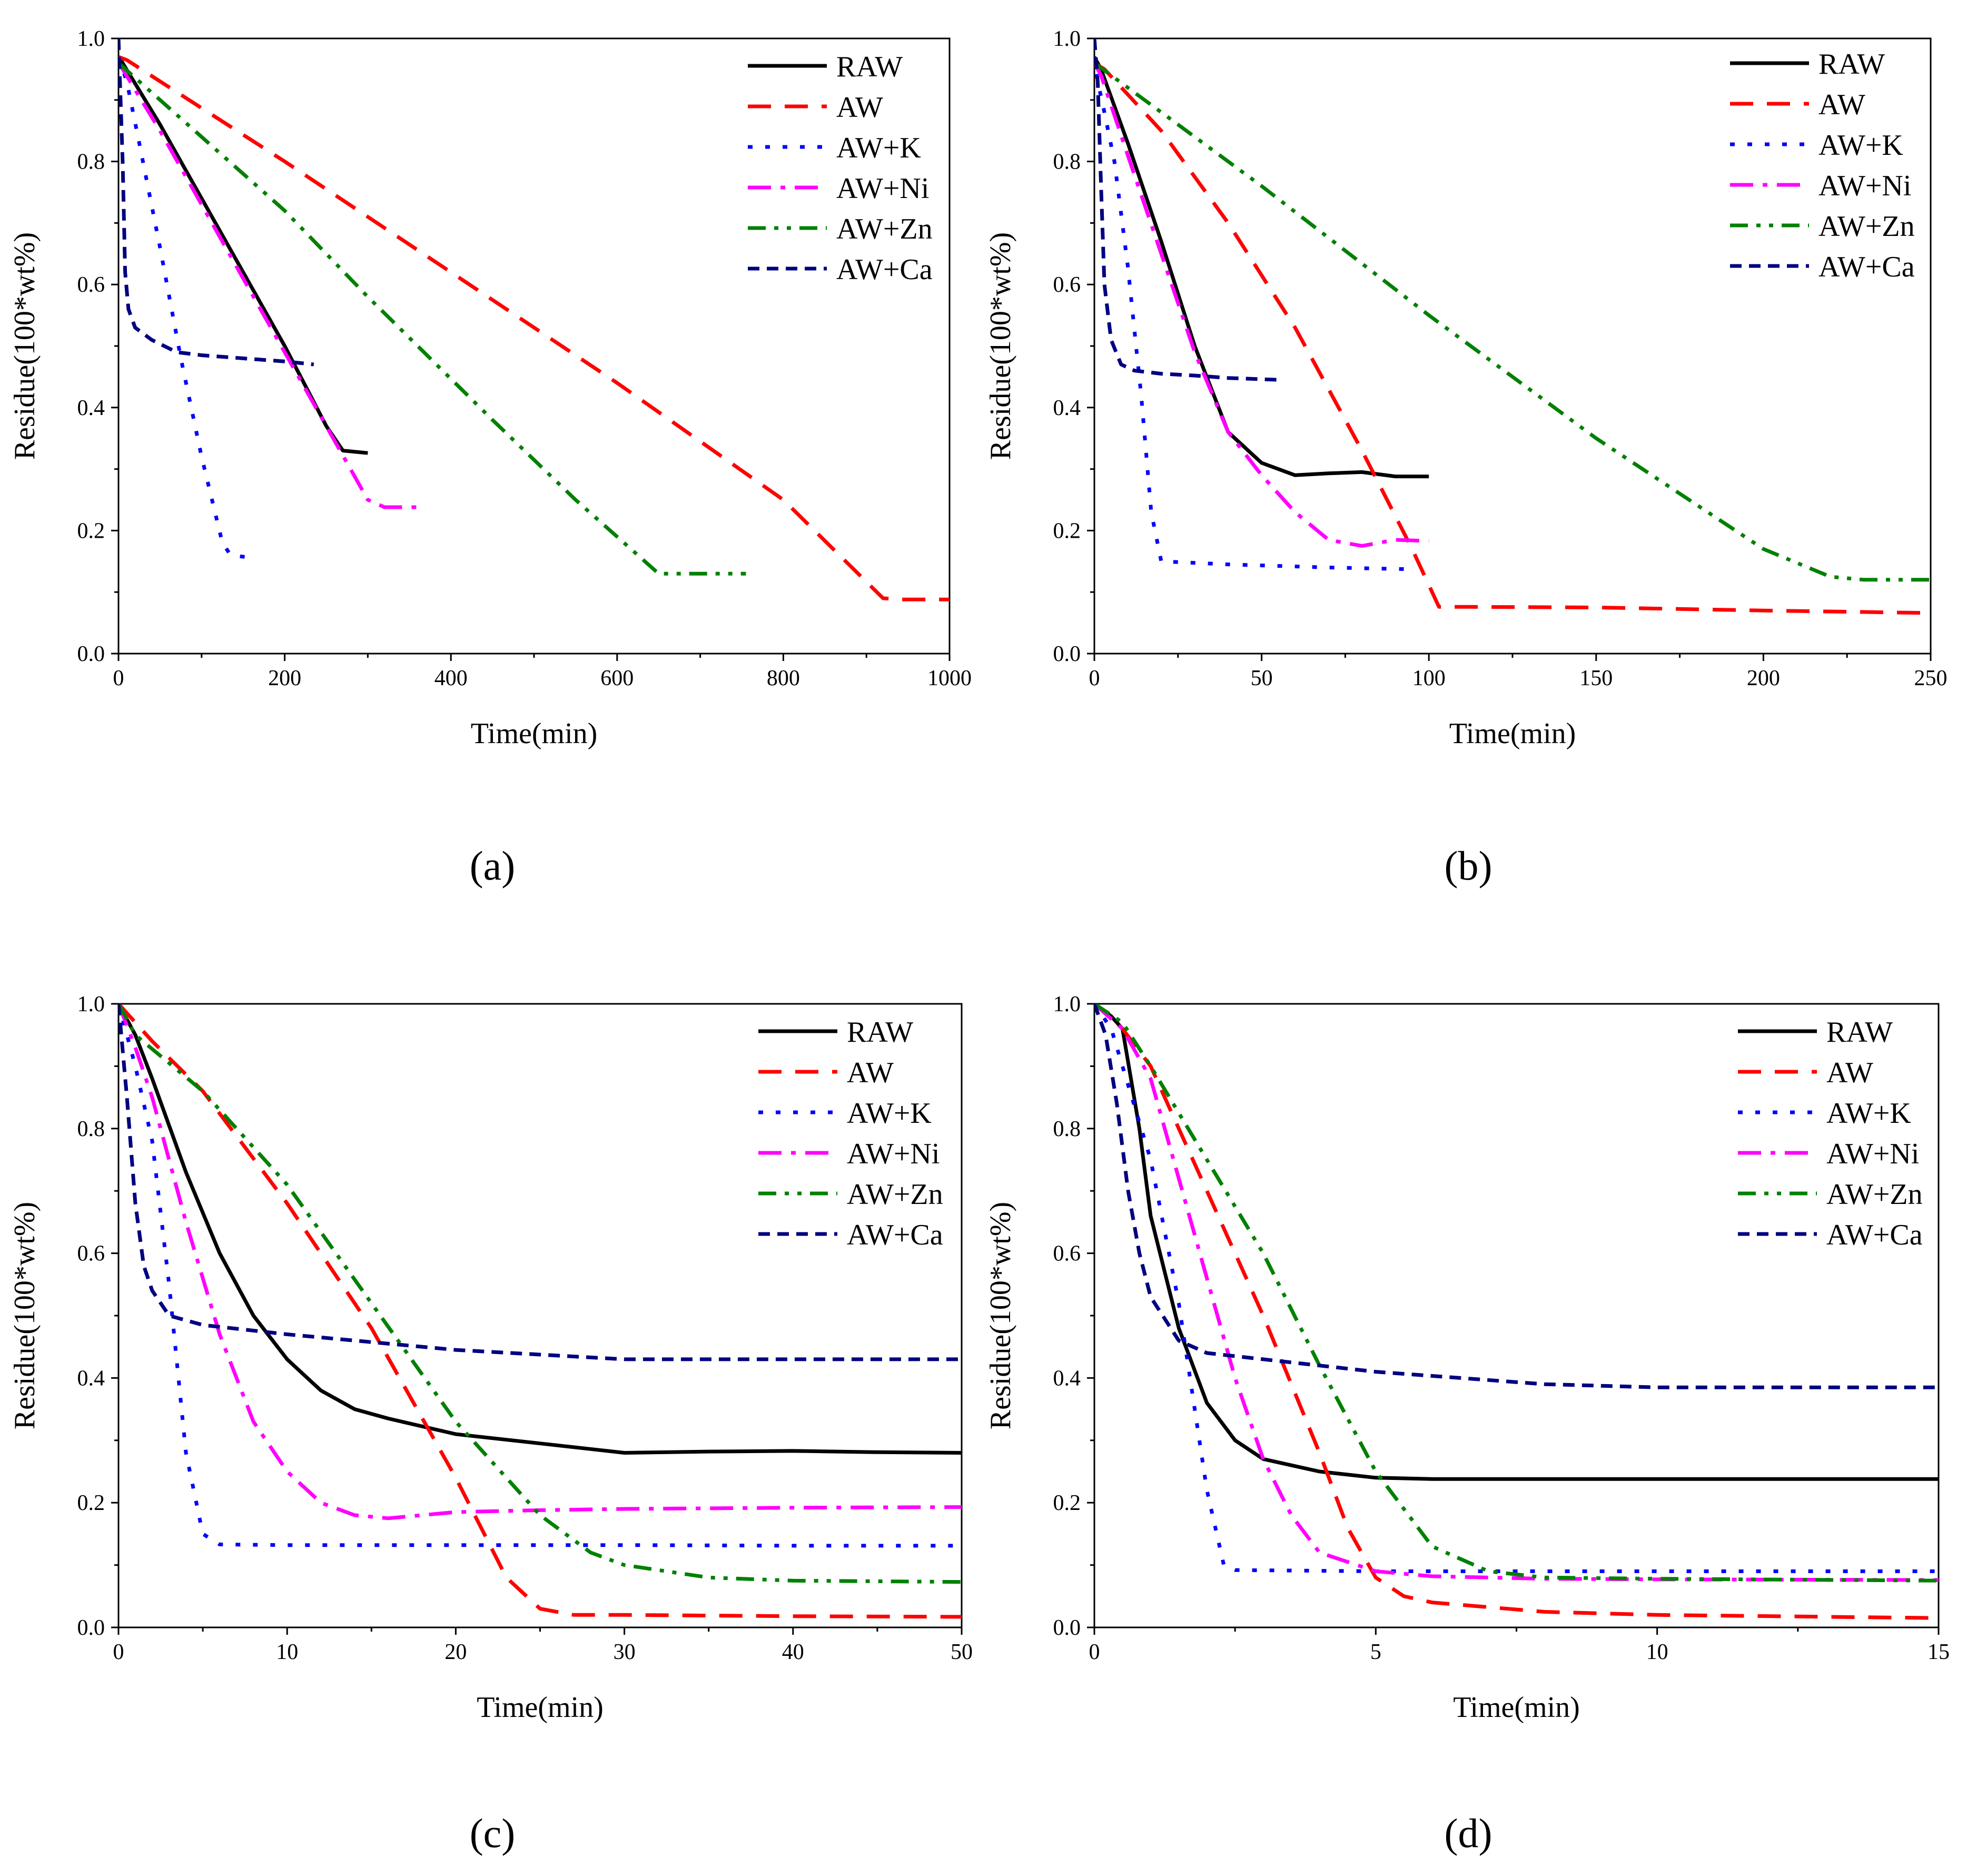  What do you see at coordinates (493, 1833) in the screenshot?
I see `panel-label: (c)` at bounding box center [493, 1833].